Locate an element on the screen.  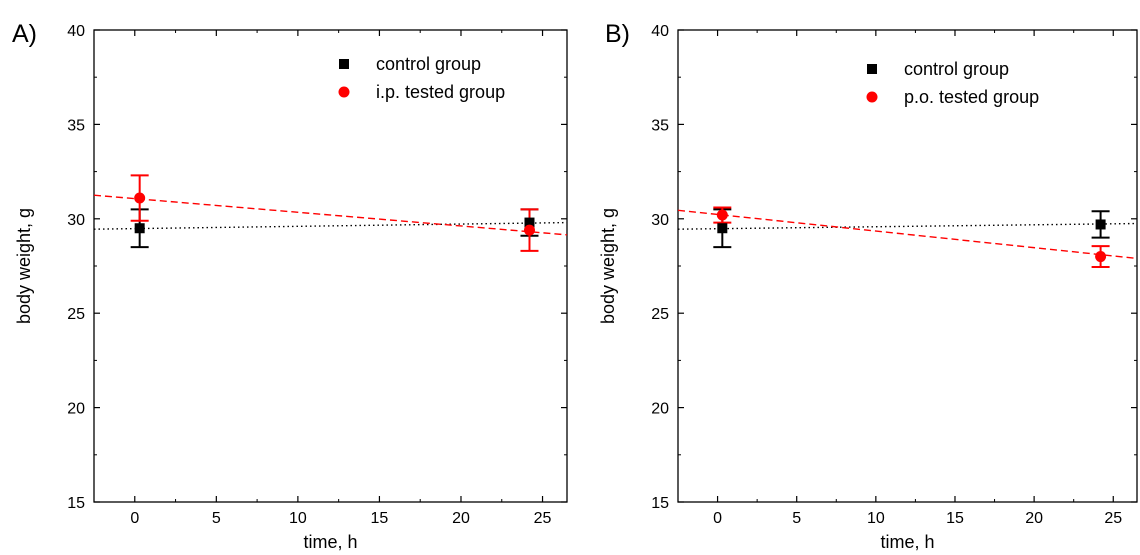
panel-label: B) is located at coordinates (617, 34).